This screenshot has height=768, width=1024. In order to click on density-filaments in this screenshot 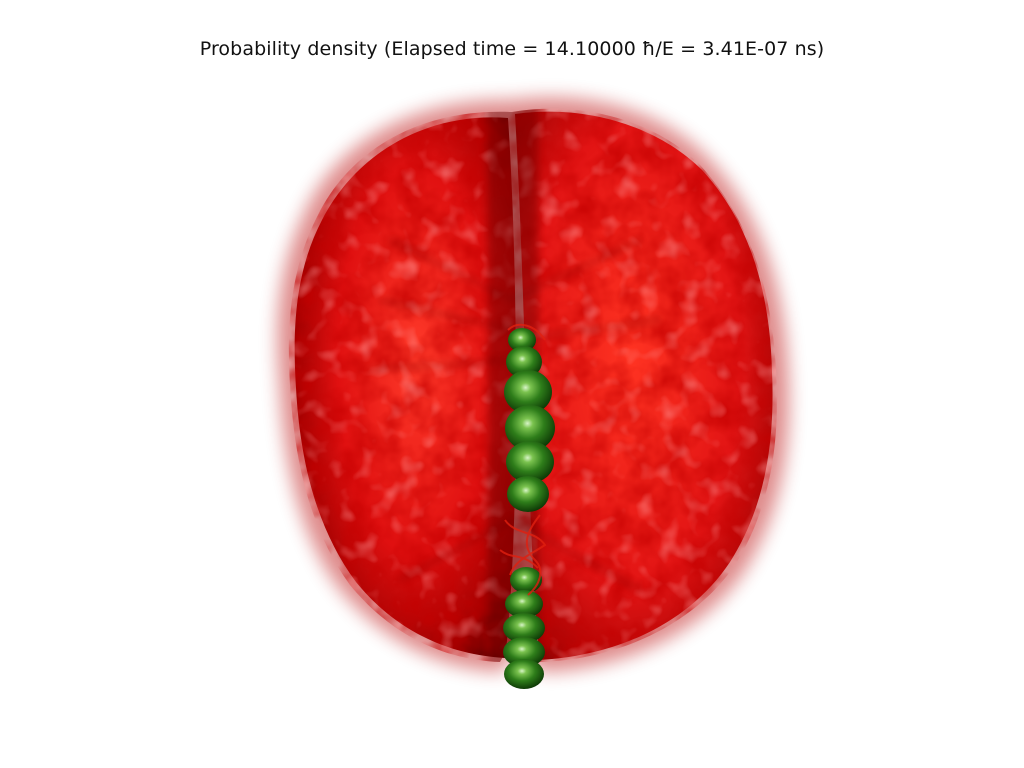, I will do `click(523, 459)`.